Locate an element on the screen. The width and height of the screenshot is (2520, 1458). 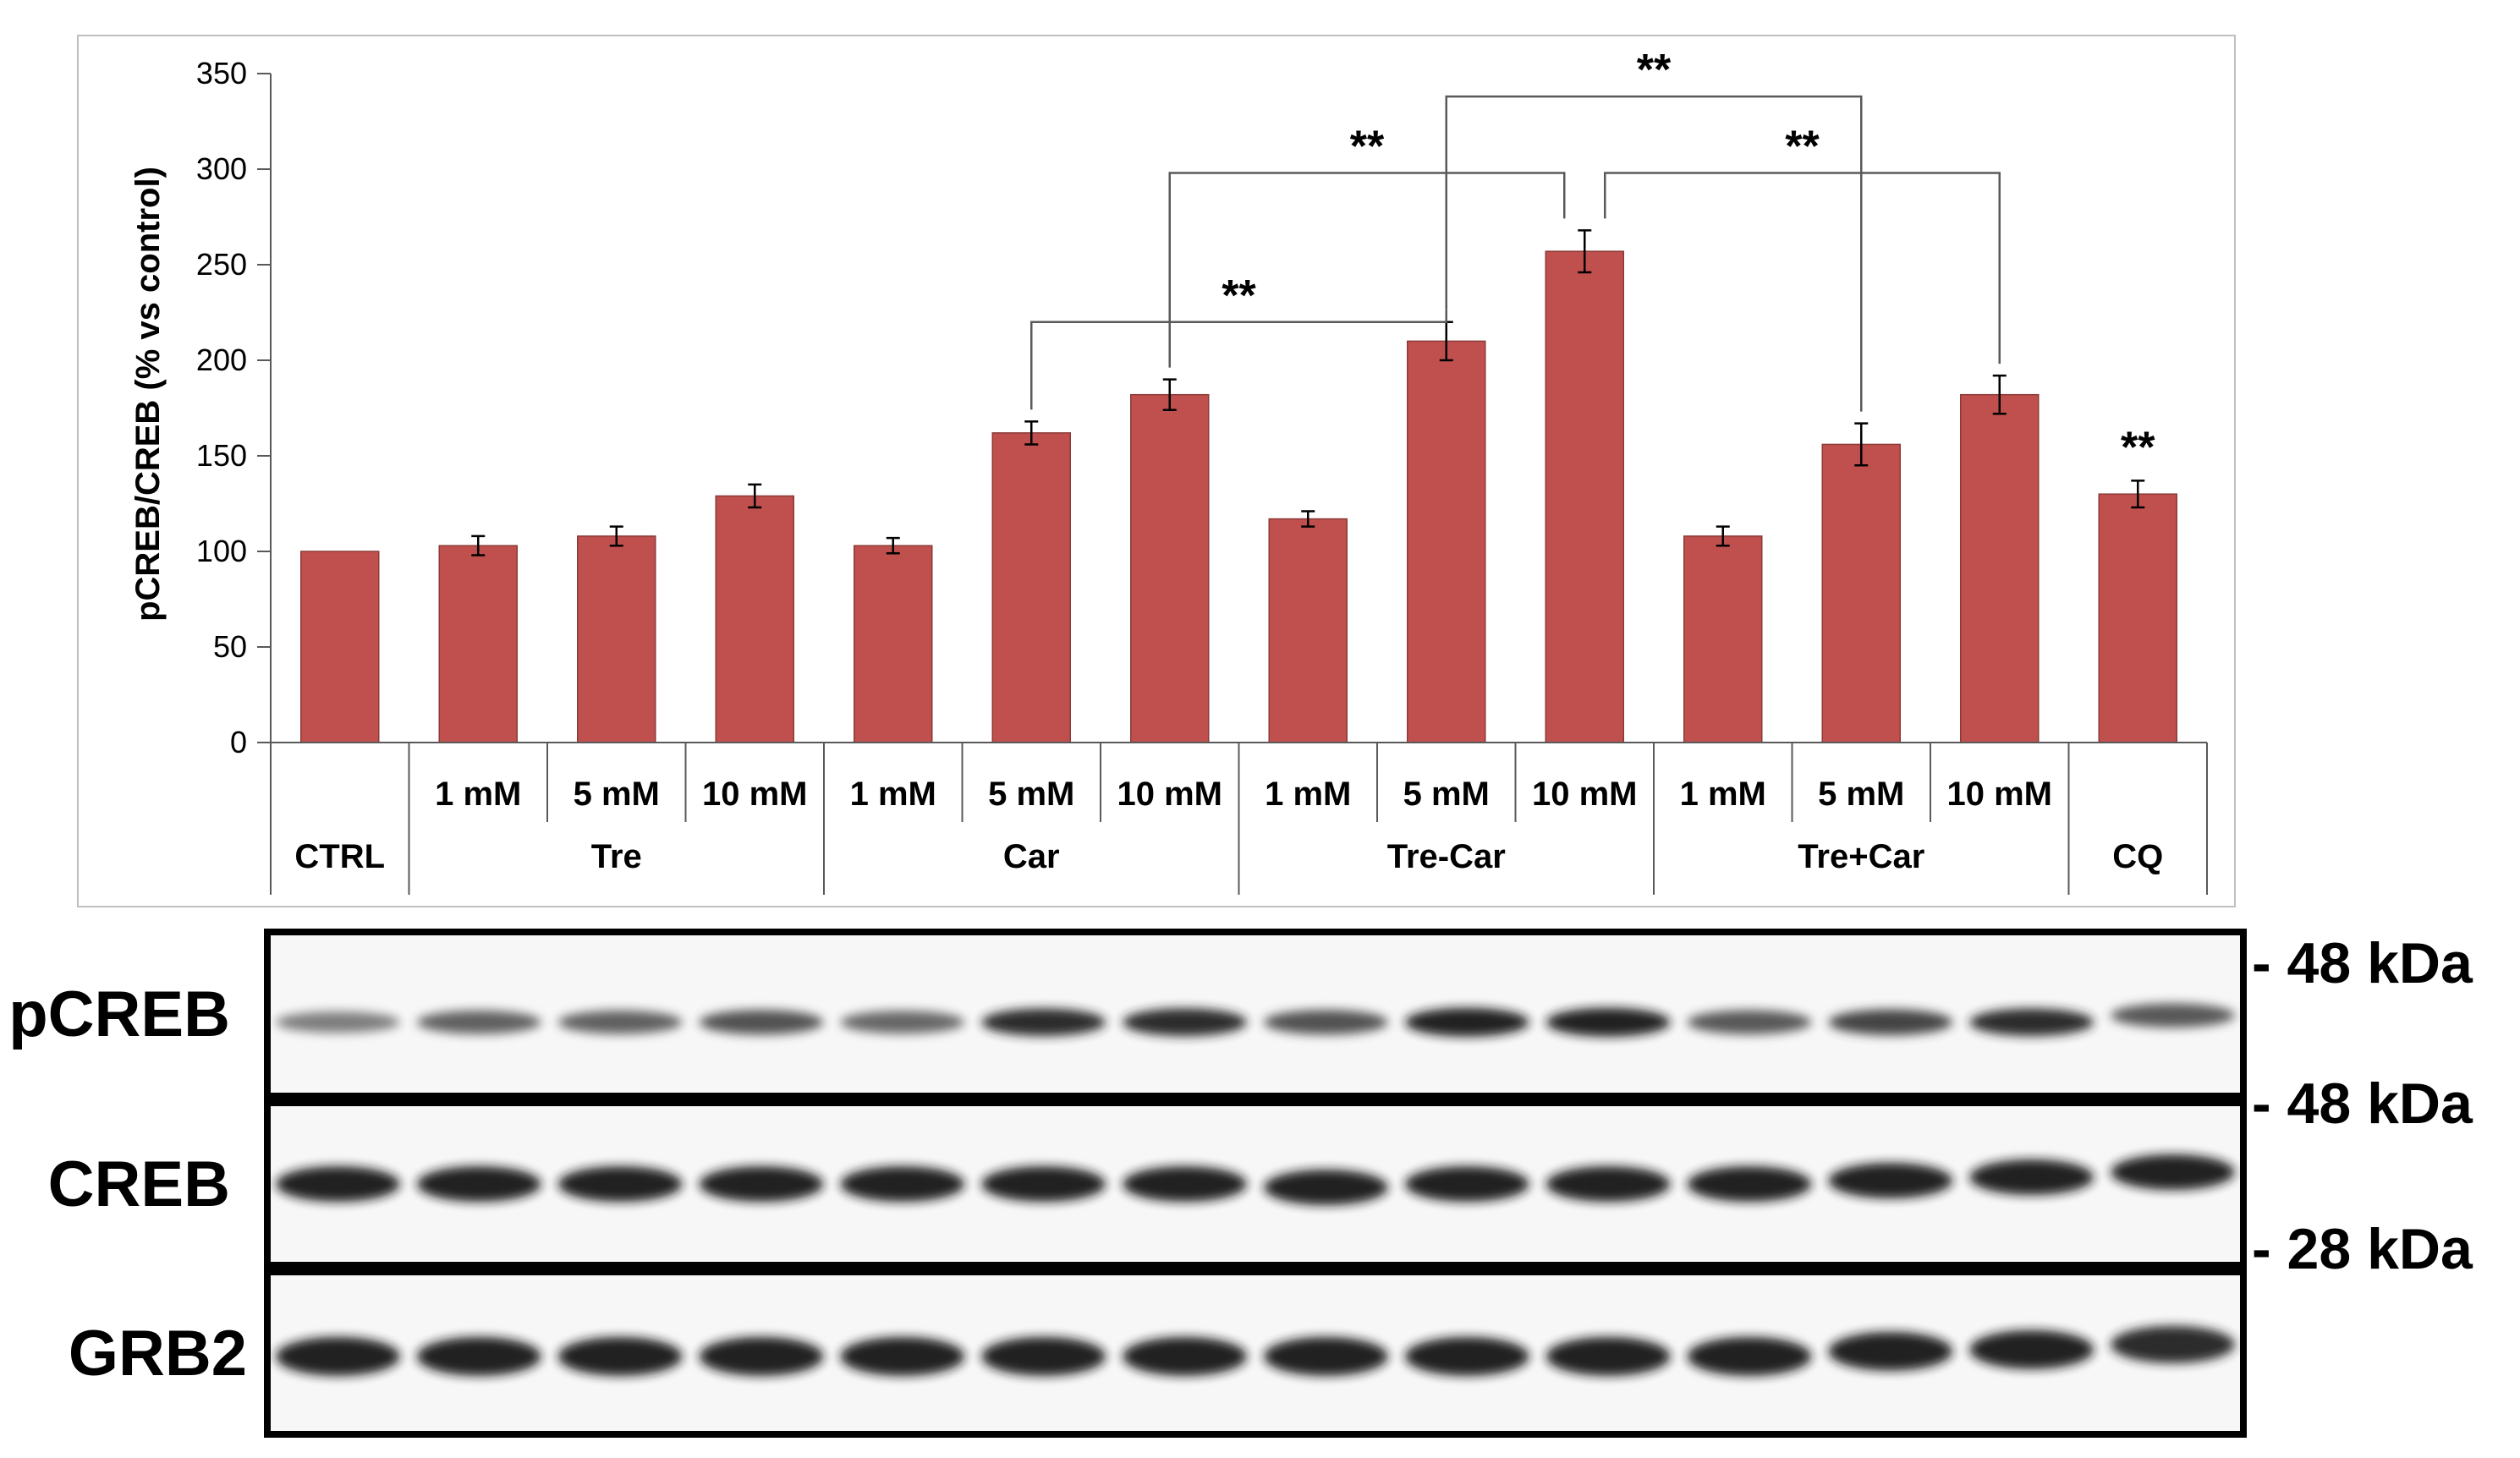
group-label: Tre-Car is located at coordinates (1446, 856).